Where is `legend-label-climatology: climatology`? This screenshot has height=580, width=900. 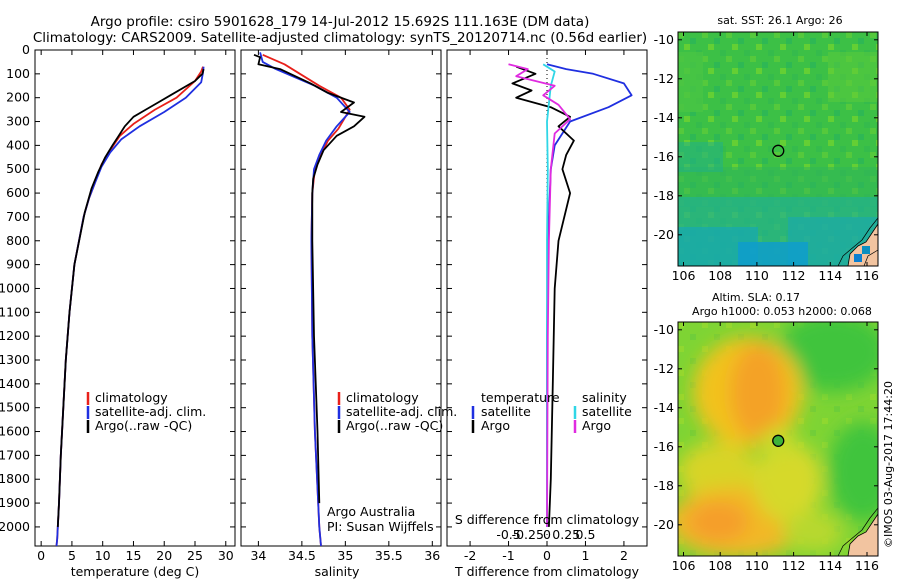
legend-label-climatology: climatology is located at coordinates (382, 397).